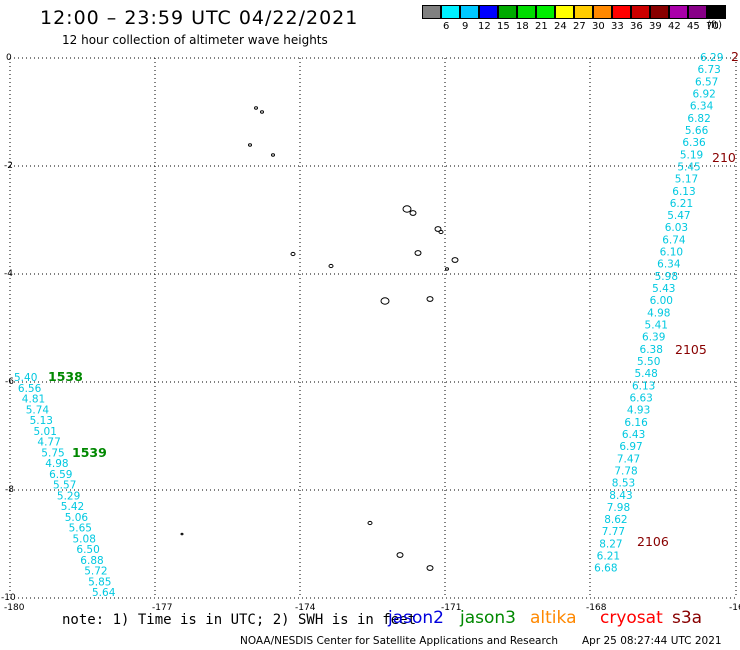 The width and height of the screenshot is (740, 650). Describe the element at coordinates (712, 26) in the screenshot. I see `legend-label: 70` at that location.